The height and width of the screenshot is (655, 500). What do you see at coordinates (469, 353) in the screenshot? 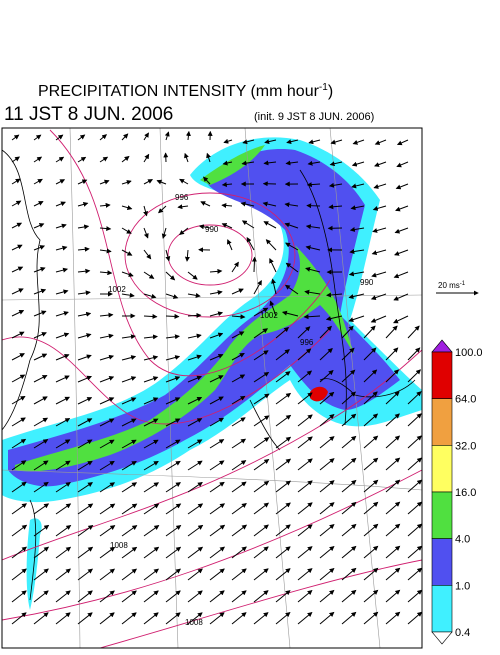
I see `colorbar-label: 100.0` at bounding box center [469, 353].